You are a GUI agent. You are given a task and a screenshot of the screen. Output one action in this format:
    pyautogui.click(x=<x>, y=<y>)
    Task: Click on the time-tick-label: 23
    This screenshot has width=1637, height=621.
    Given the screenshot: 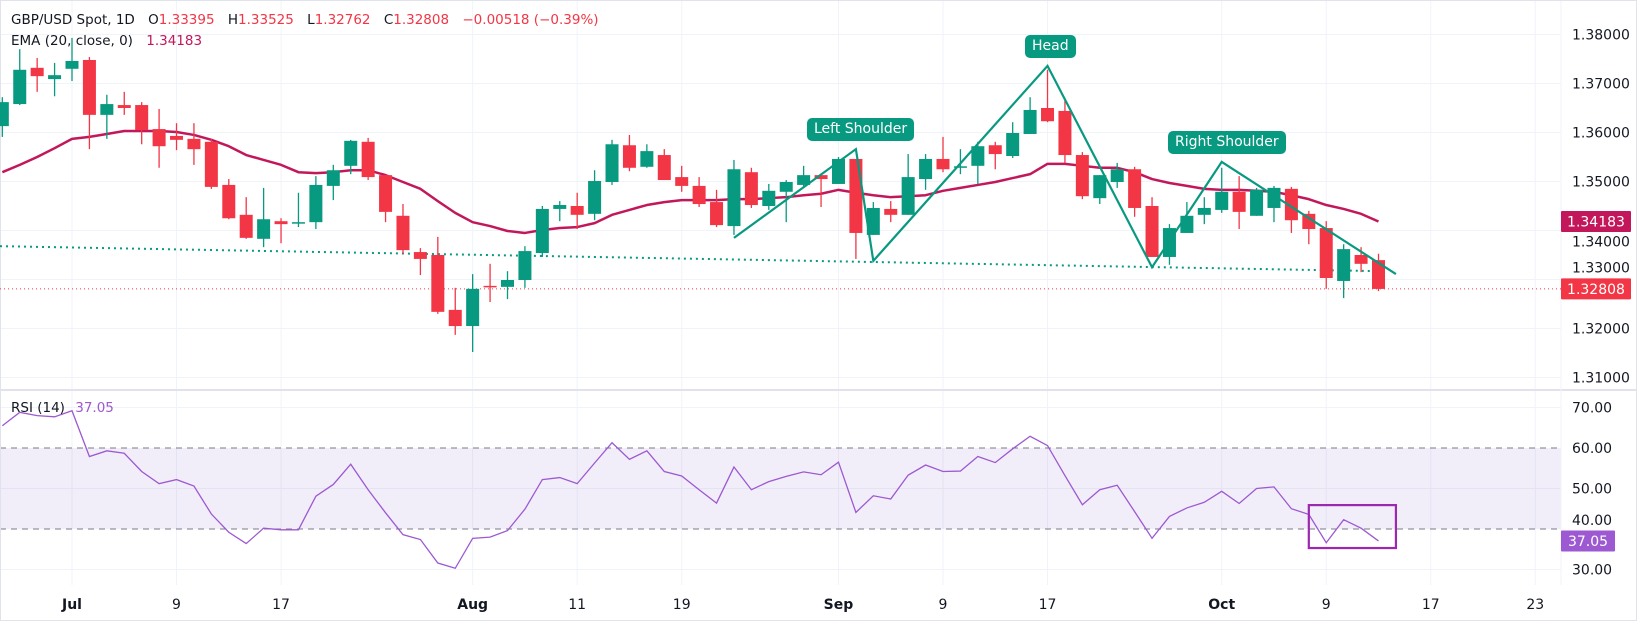 What is the action you would take?
    pyautogui.click(x=1535, y=605)
    